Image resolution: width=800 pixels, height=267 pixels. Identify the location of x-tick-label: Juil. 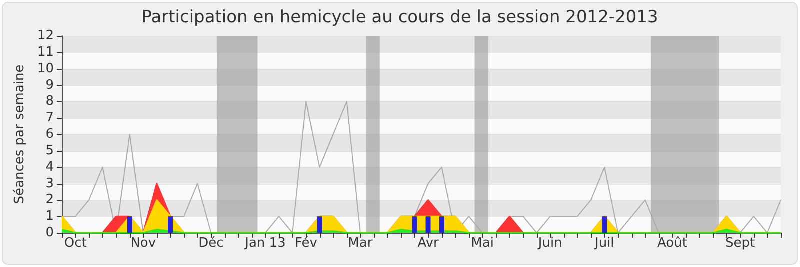
(604, 243).